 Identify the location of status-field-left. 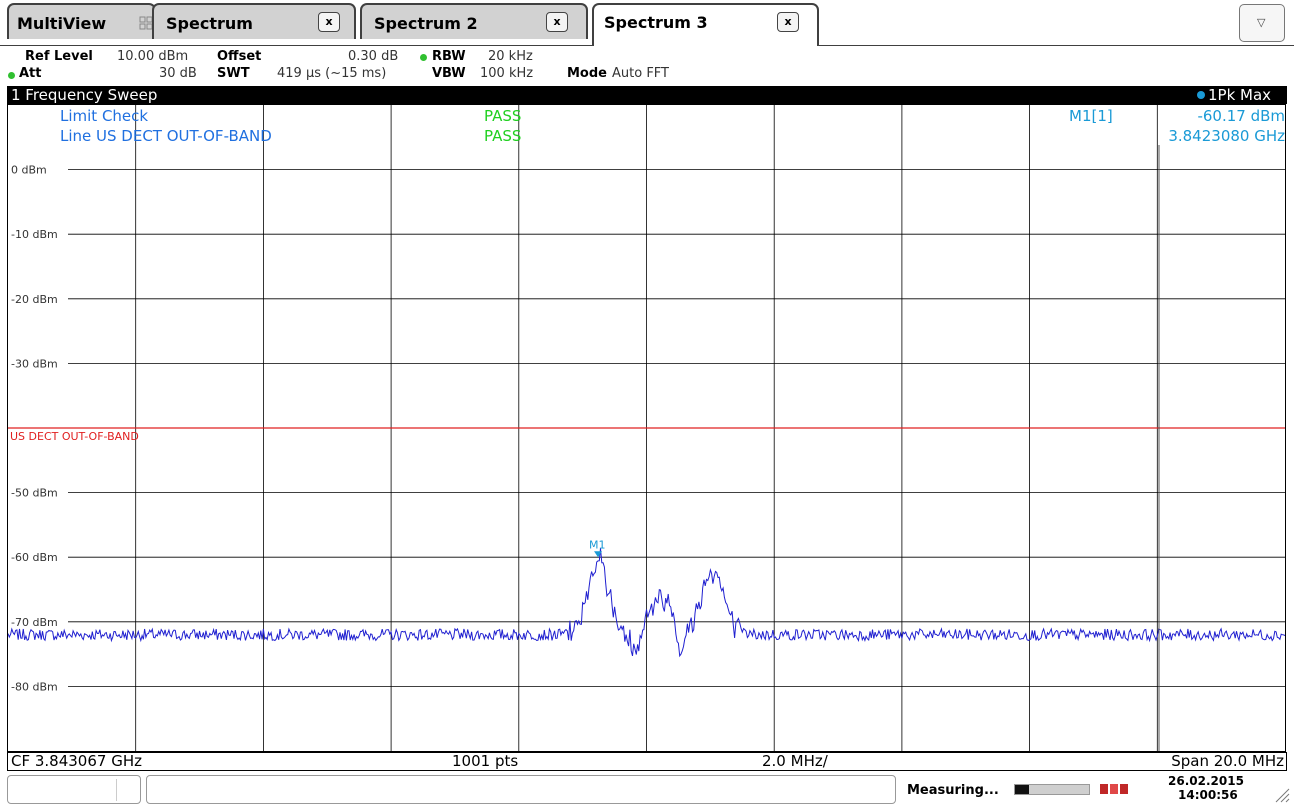
(74, 789).